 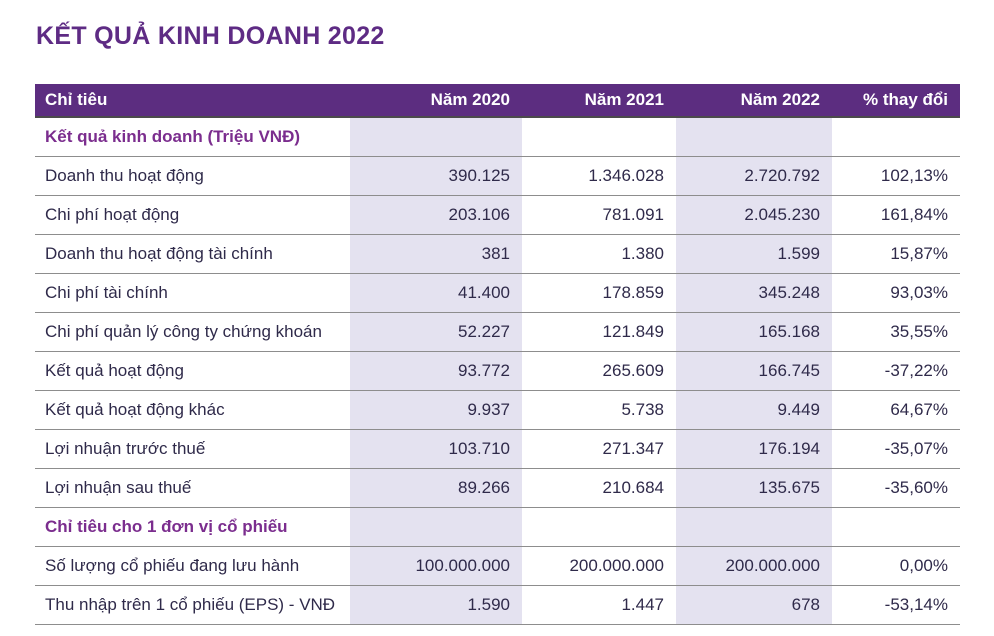 I want to click on section-row-chi-tieu-co-phieu: Chỉ tiêu cho 1 đơn vị cổ phiếu, so click(x=497, y=527).